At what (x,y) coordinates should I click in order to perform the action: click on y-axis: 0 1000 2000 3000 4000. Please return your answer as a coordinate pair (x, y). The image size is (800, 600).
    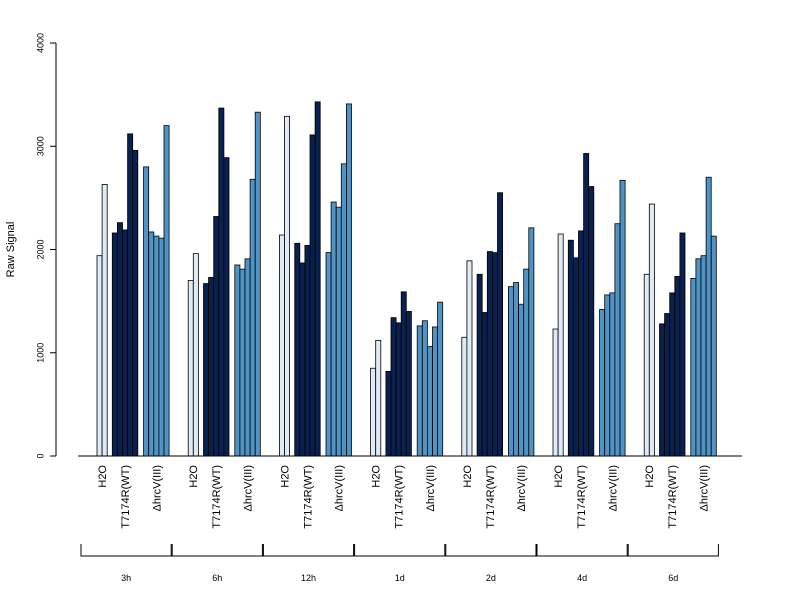
    Looking at the image, I should click on (46, 246).